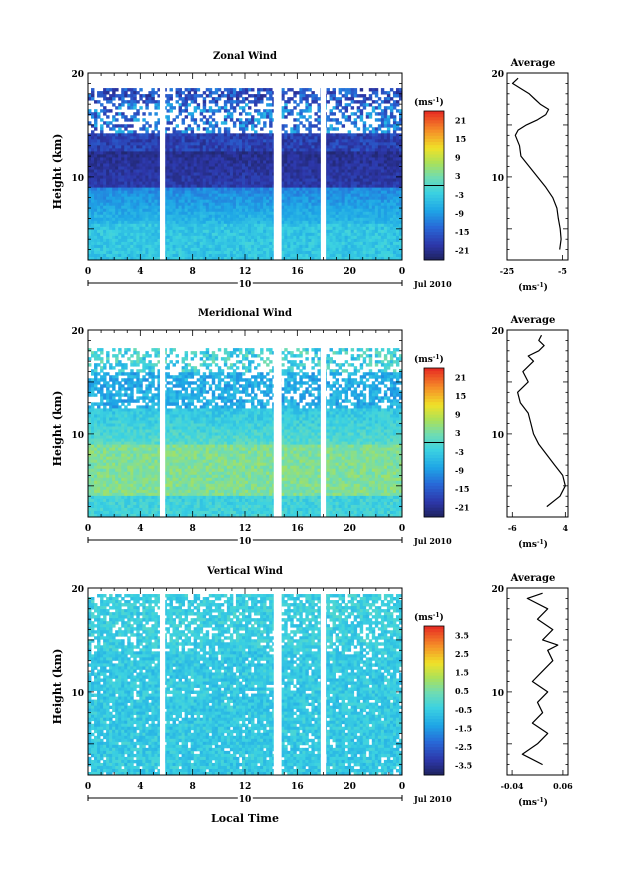 This screenshot has height=873, width=624. I want to click on profile-x-unit-exp: -1, so click(540, 542).